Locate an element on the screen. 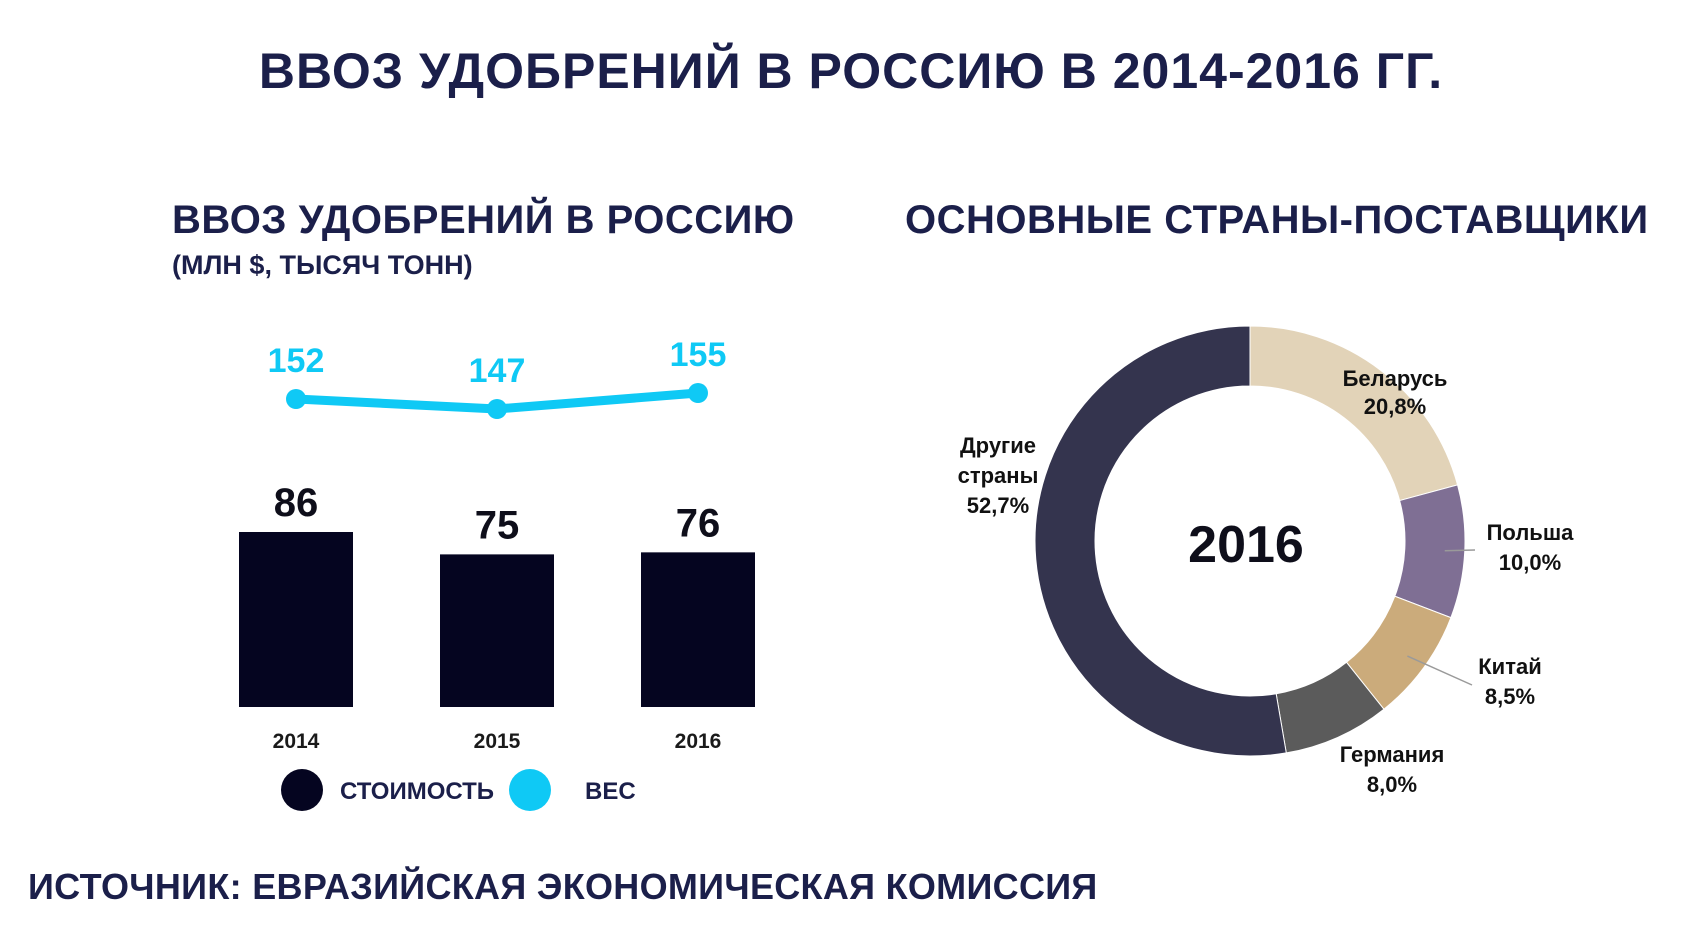 This screenshot has width=1702, height=946. donut-chart-title: ОСНОВНЫЕ СТРАНЫ-ПОСТАВЩИКИ is located at coordinates (1277, 220).